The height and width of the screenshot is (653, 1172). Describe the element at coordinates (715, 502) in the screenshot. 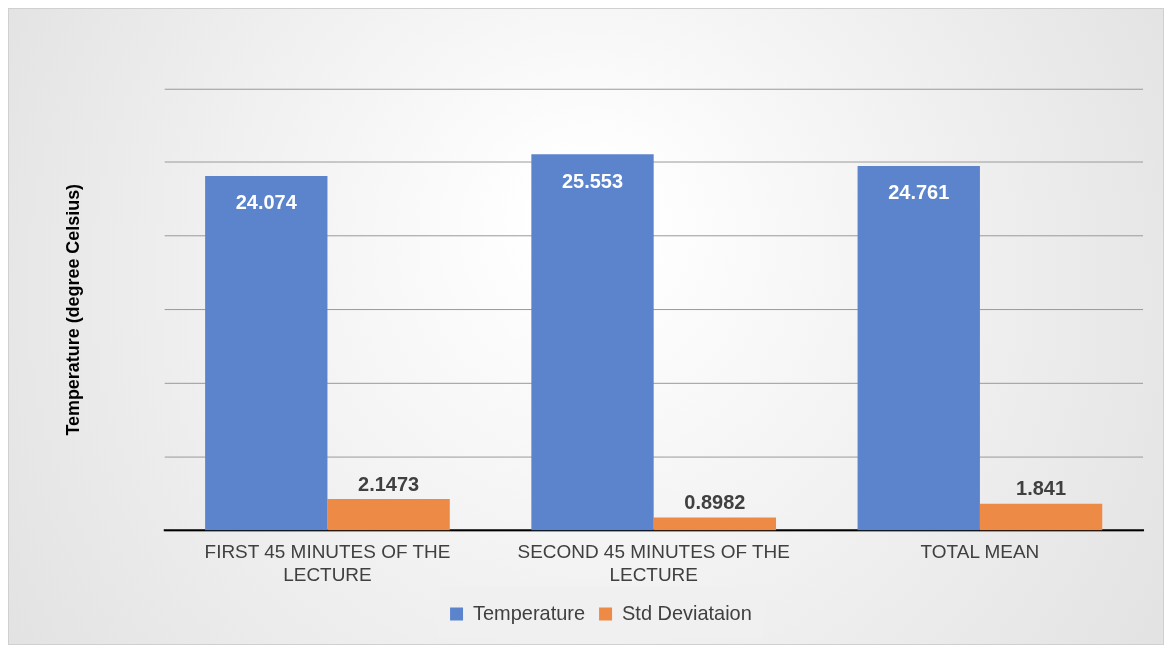

I see `data-label: 0.8982` at that location.